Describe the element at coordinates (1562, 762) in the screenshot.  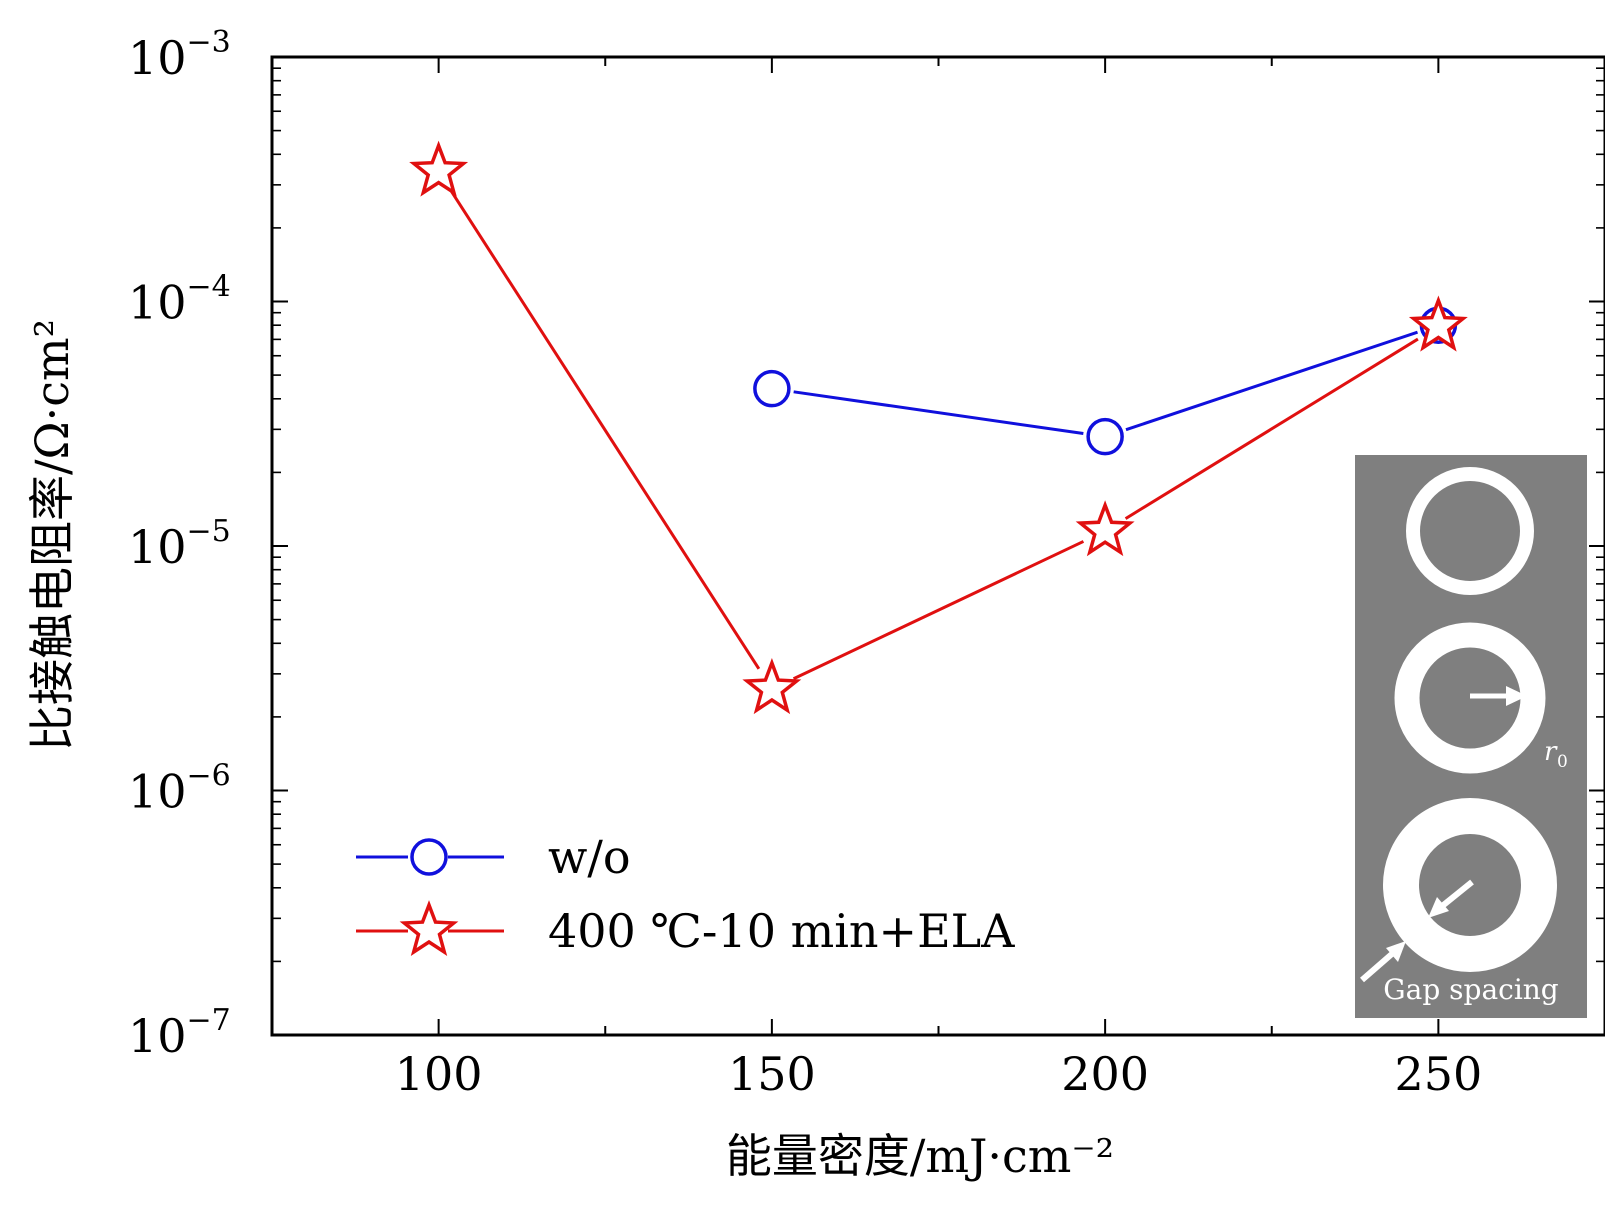
I see `radius-label-subscript: 0` at that location.